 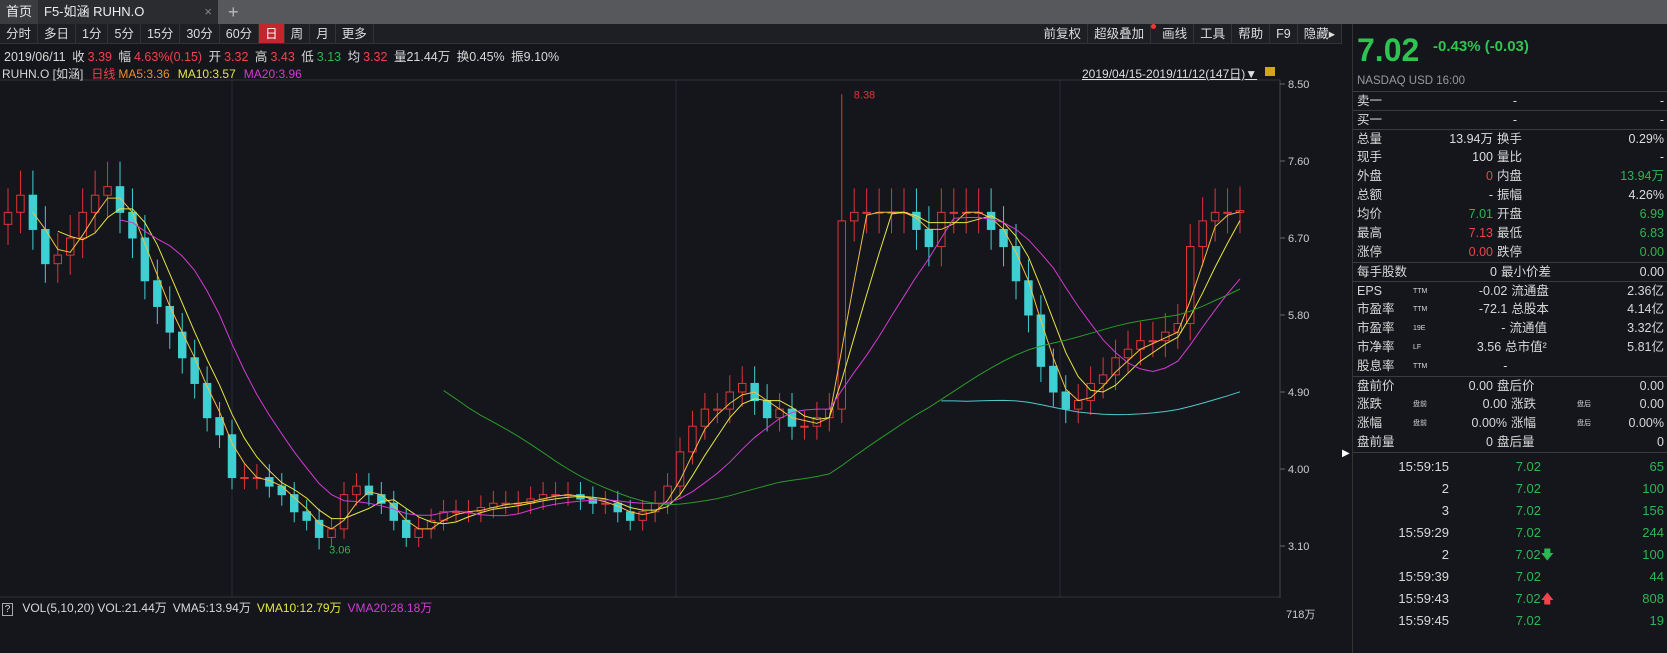 What do you see at coordinates (298, 33) in the screenshot?
I see `period-tab: 周` at bounding box center [298, 33].